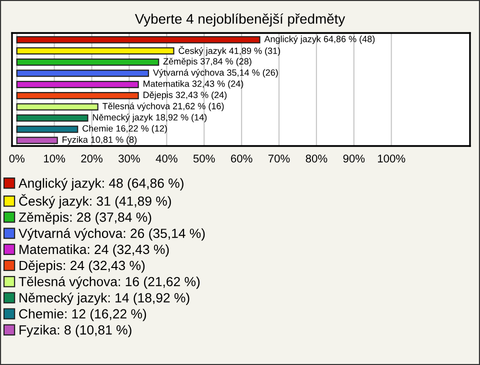 This screenshot has width=480, height=365. What do you see at coordinates (392, 158) in the screenshot?
I see `x-tick-label: 100%` at bounding box center [392, 158].